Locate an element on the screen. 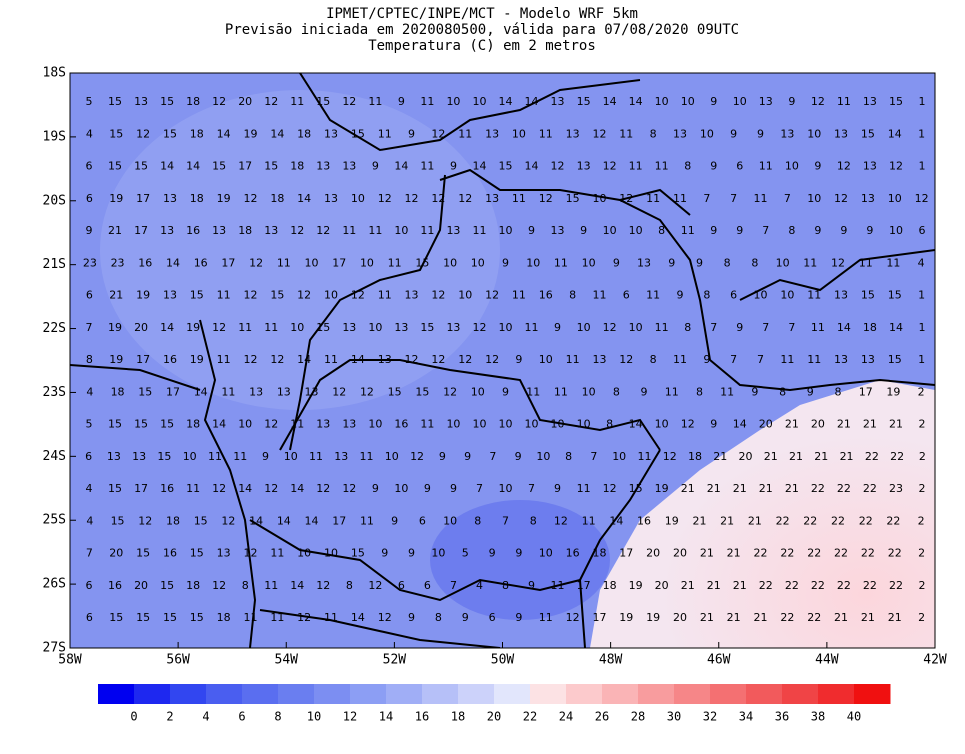 This screenshot has width=965, height=754. y-tick-label: 24S is located at coordinates (54, 456).